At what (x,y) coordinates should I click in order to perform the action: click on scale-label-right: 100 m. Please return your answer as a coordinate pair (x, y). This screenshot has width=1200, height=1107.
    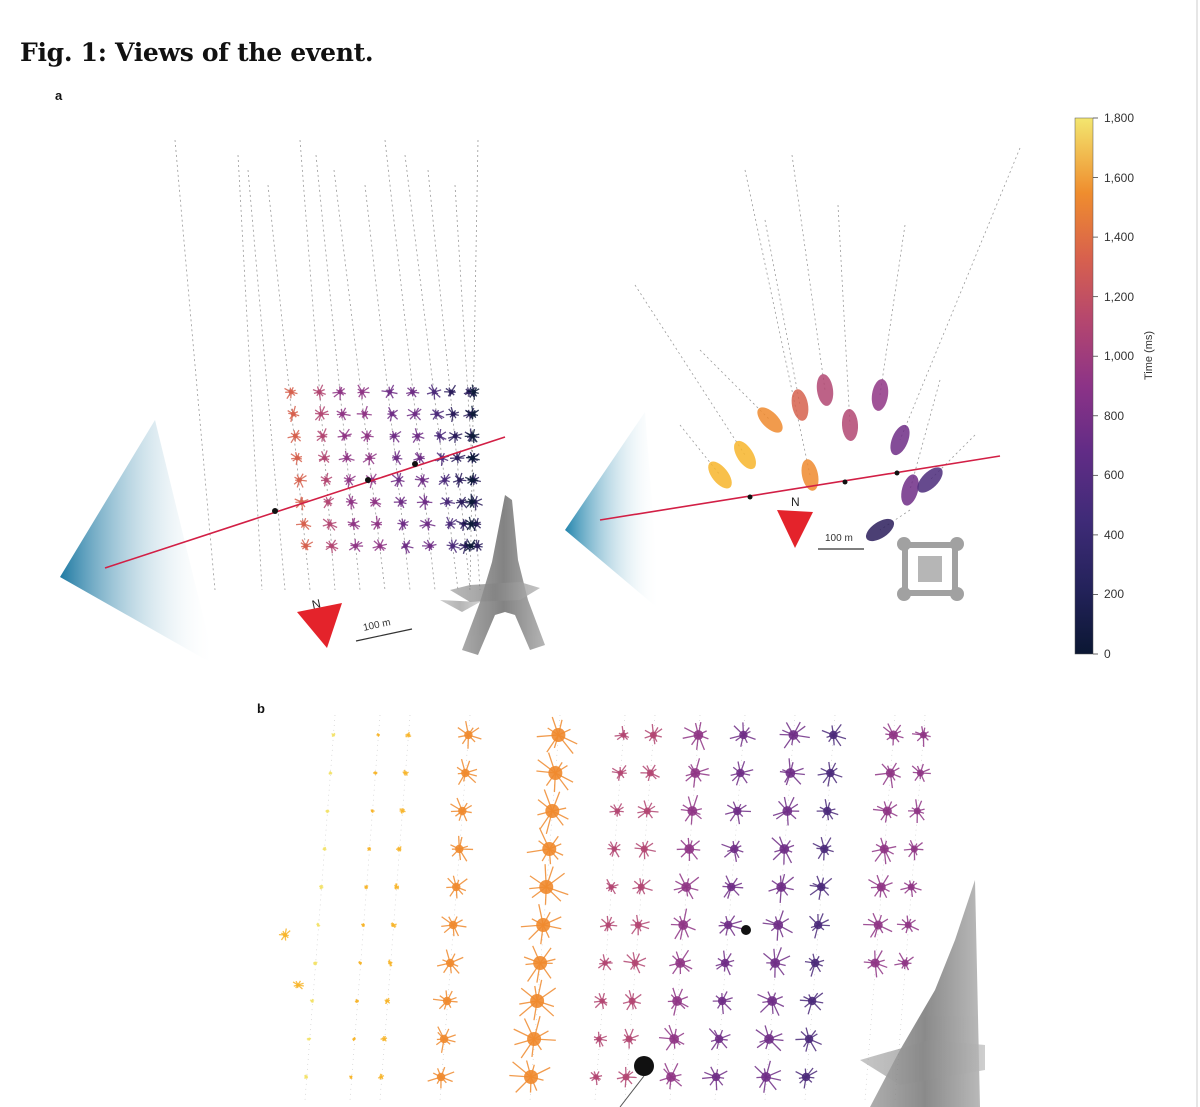
    Looking at the image, I should click on (839, 538).